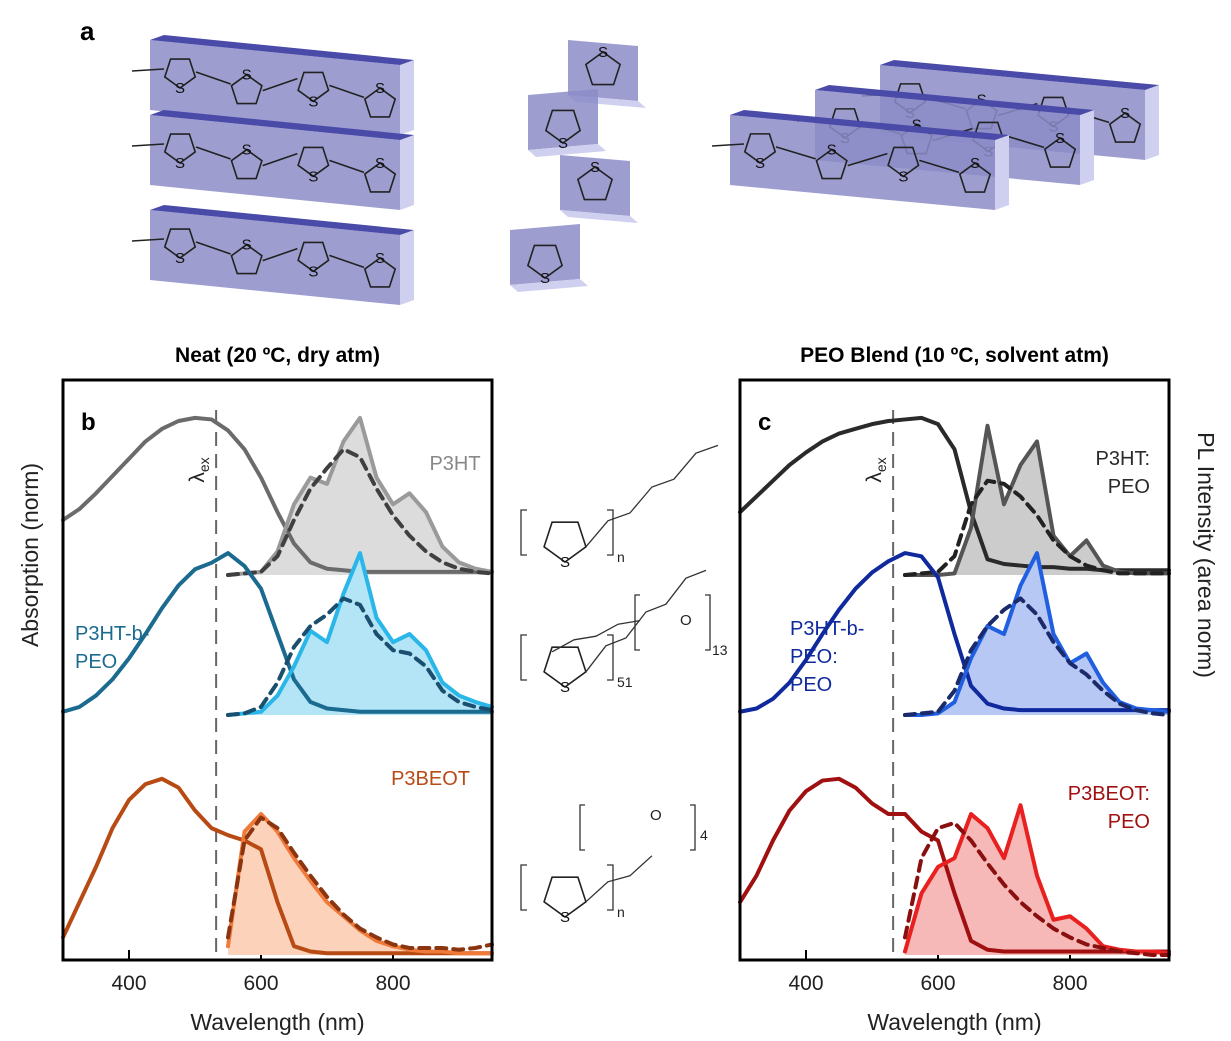 This screenshot has width=1231, height=1041. I want to click on series-name: P3HT-b-, so click(112, 634).